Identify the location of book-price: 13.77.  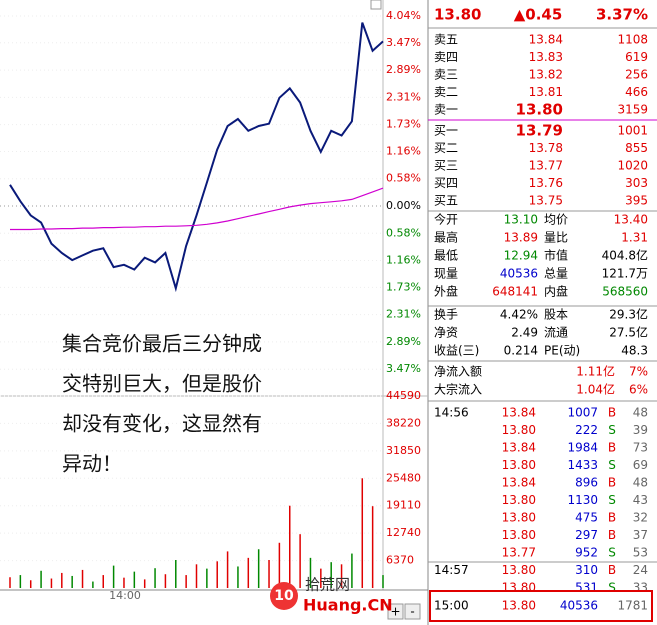
(546, 166).